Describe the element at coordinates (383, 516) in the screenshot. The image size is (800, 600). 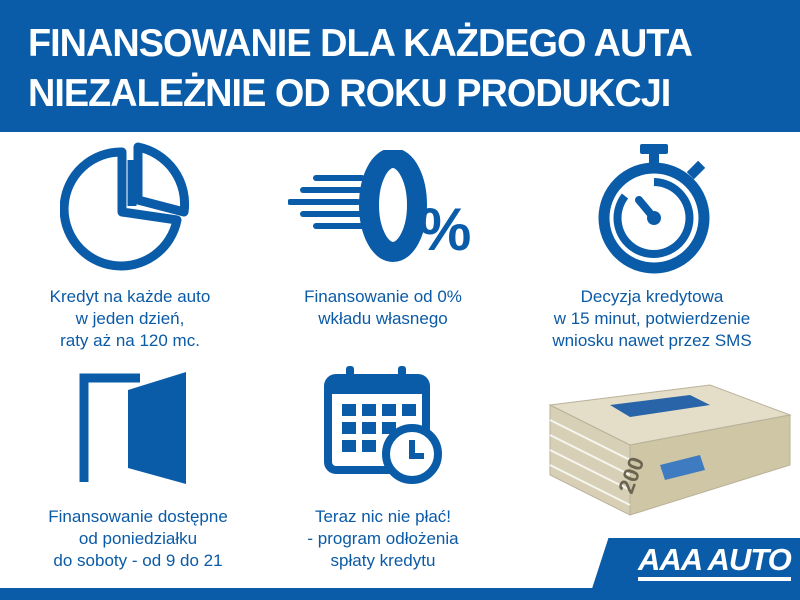
I see `caption-line: Teraz nic nie płać!` at that location.